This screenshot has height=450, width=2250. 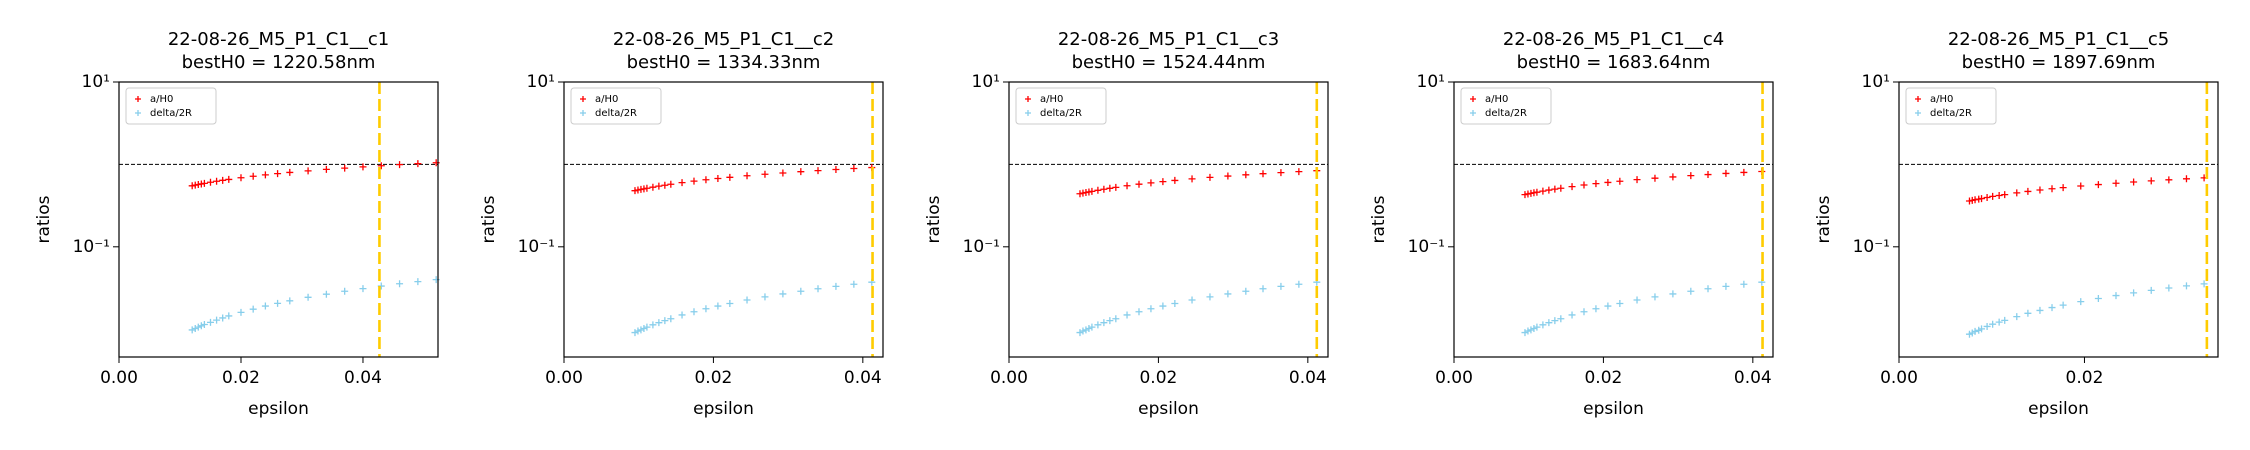 What do you see at coordinates (1061, 106) in the screenshot?
I see `legend-box` at bounding box center [1061, 106].